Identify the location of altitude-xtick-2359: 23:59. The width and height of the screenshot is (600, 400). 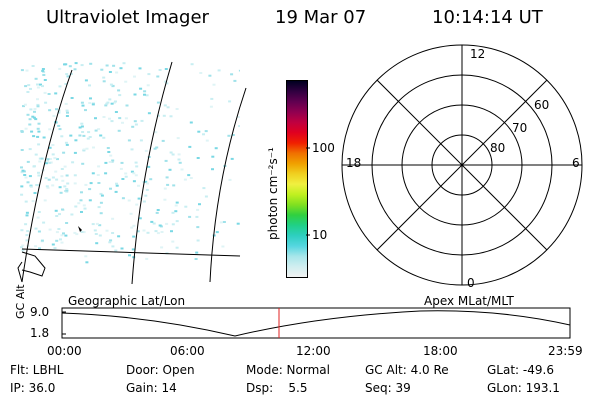
(565, 351).